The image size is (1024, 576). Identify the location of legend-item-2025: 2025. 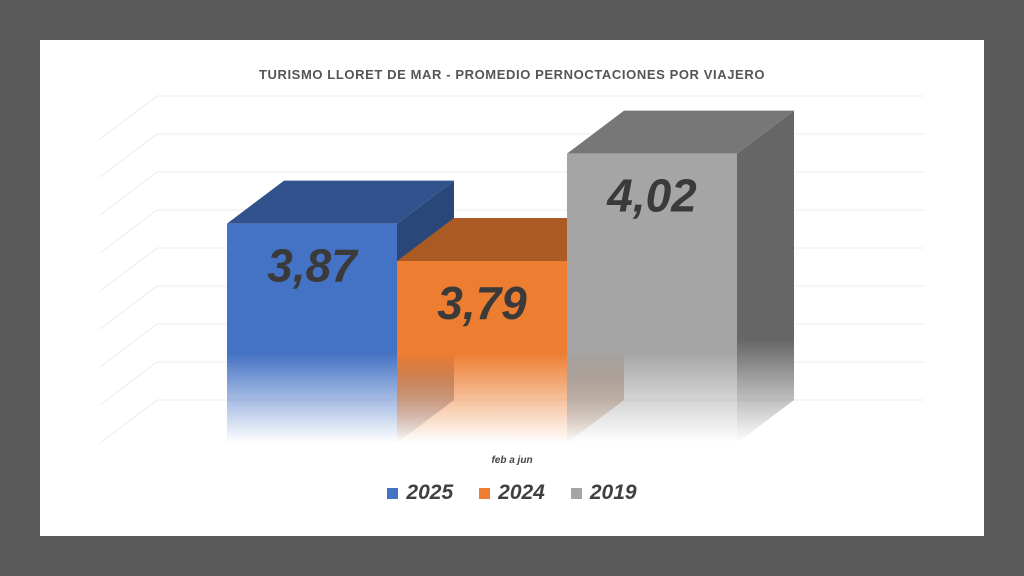
(420, 493).